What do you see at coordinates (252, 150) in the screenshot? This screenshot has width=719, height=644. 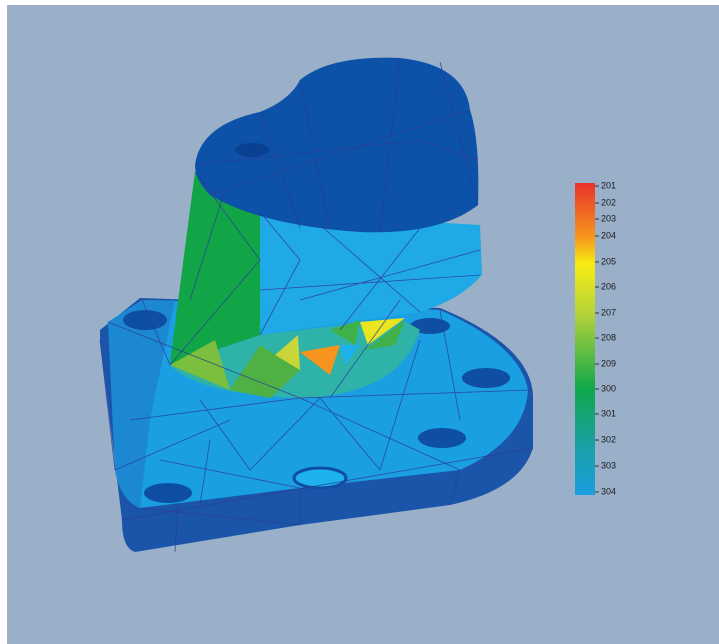 I see `top-hole` at bounding box center [252, 150].